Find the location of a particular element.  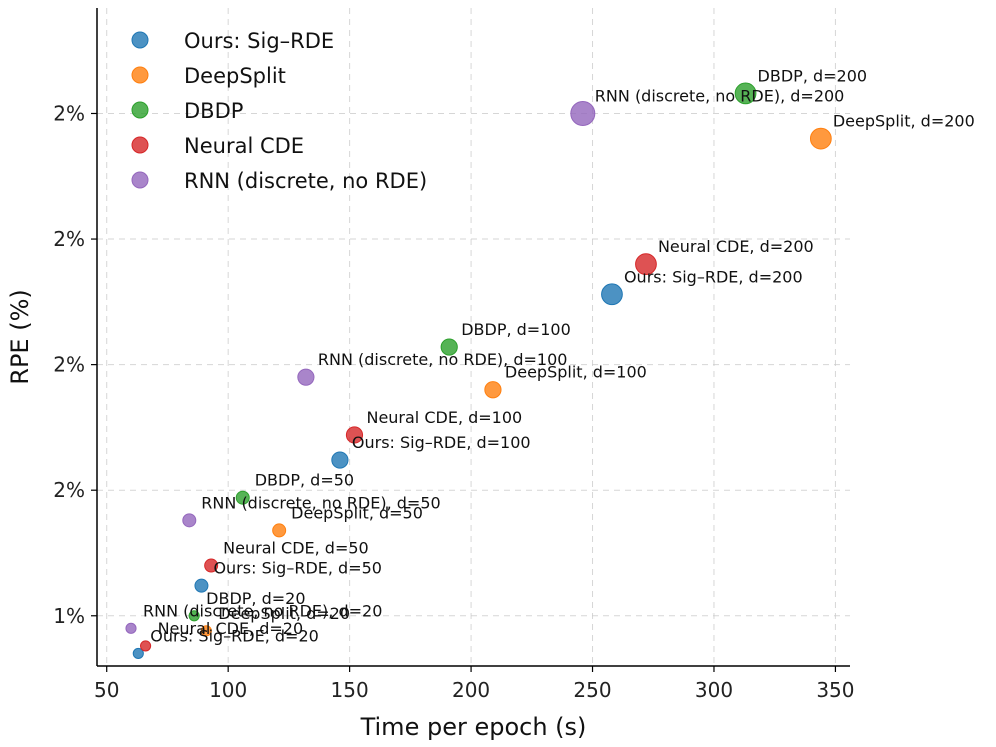

legend-label: DBDP is located at coordinates (213, 111).